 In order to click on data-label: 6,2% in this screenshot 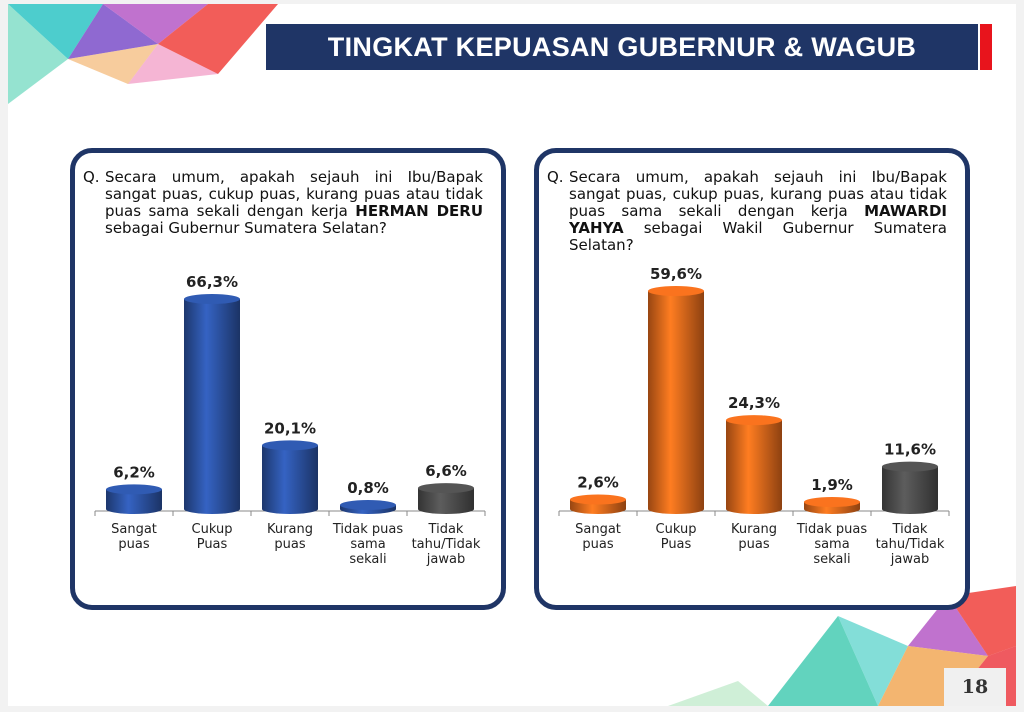, I will do `click(134, 472)`.